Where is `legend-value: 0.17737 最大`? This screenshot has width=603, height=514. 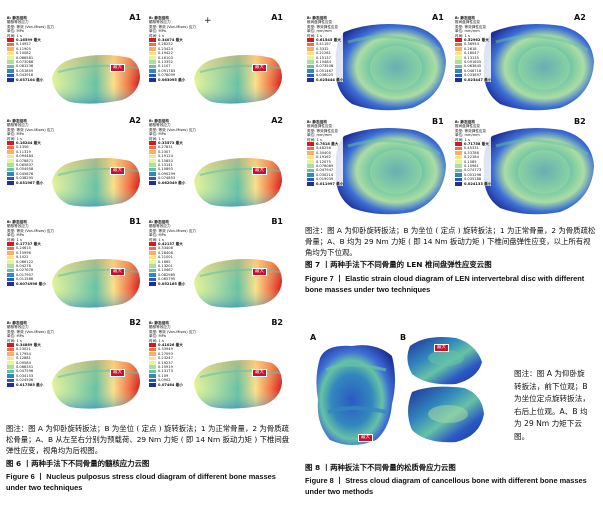 legend-value: 0.17737 最大 is located at coordinates (28, 244).